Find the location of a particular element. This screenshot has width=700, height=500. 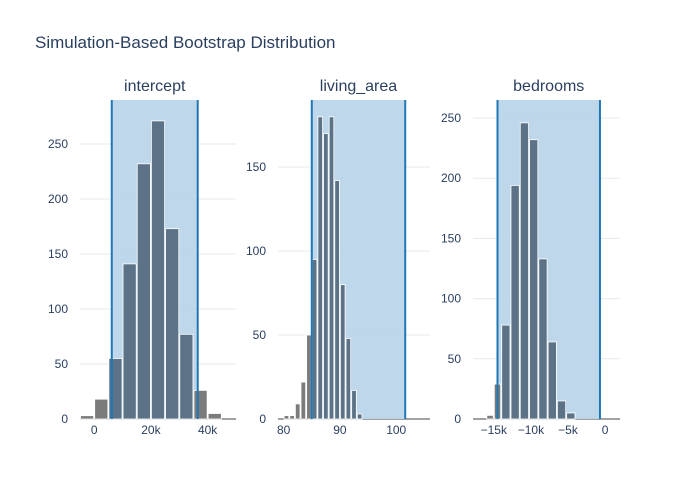

x-tick-label: 40k is located at coordinates (208, 430).